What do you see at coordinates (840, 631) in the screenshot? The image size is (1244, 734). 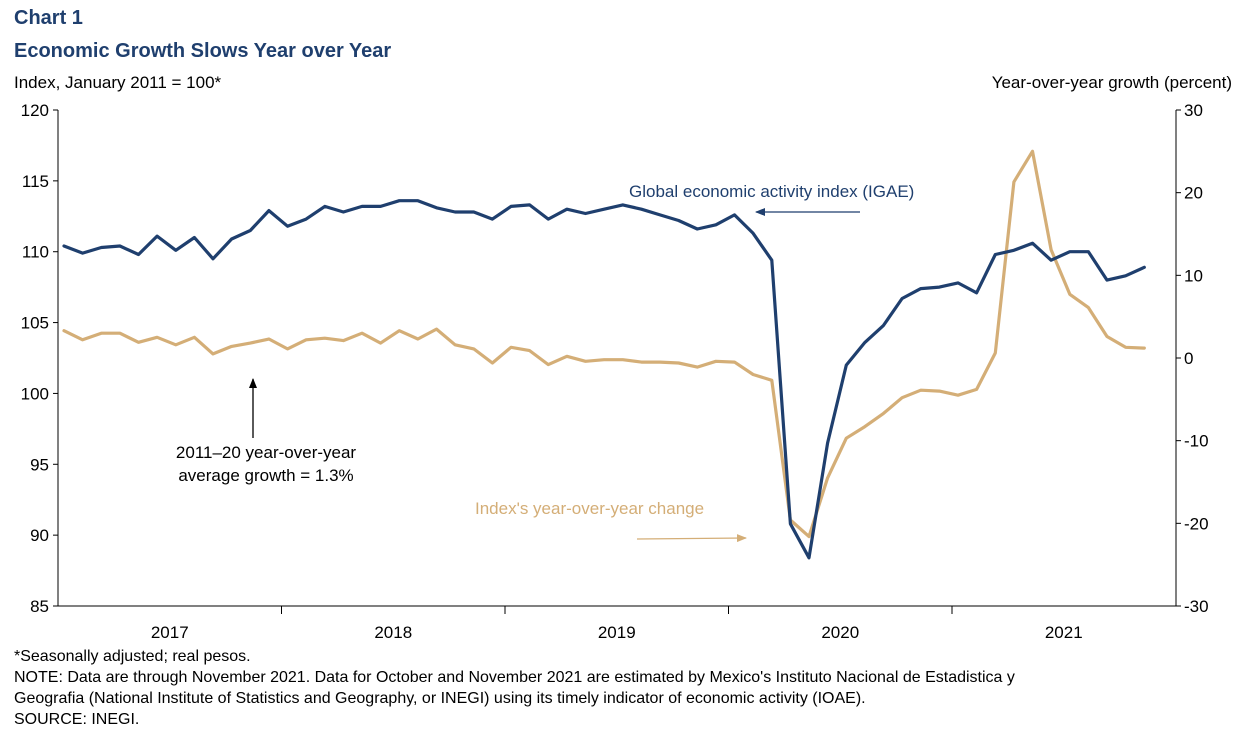 I see `x-tick-label: 2020` at bounding box center [840, 631].